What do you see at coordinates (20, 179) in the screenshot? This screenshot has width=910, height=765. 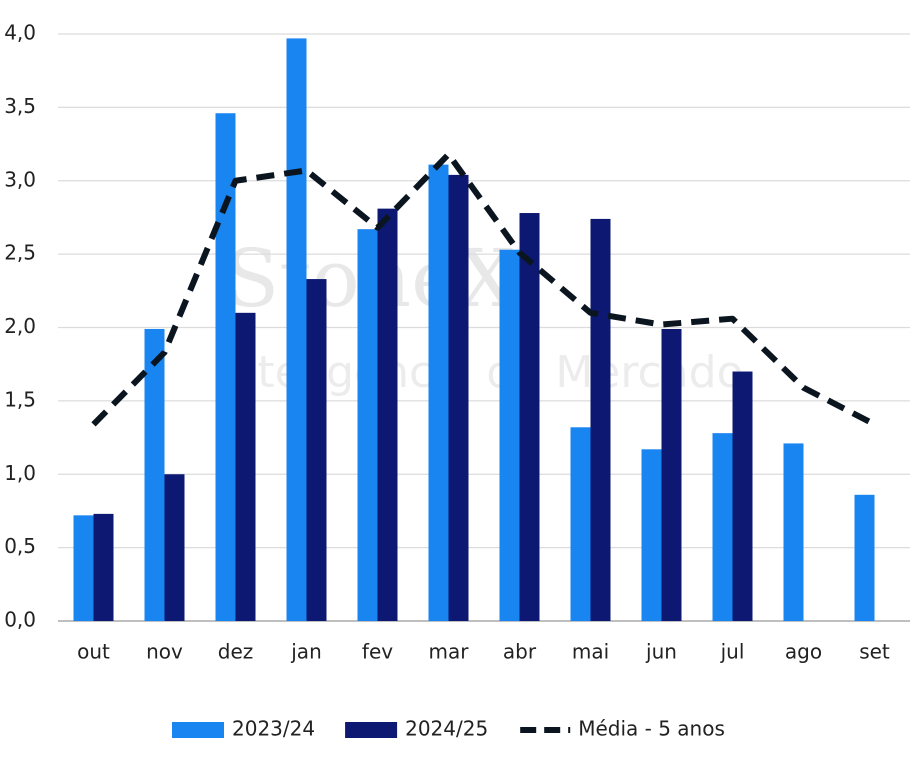 I see `y-tick-label: 3,0` at bounding box center [20, 179].